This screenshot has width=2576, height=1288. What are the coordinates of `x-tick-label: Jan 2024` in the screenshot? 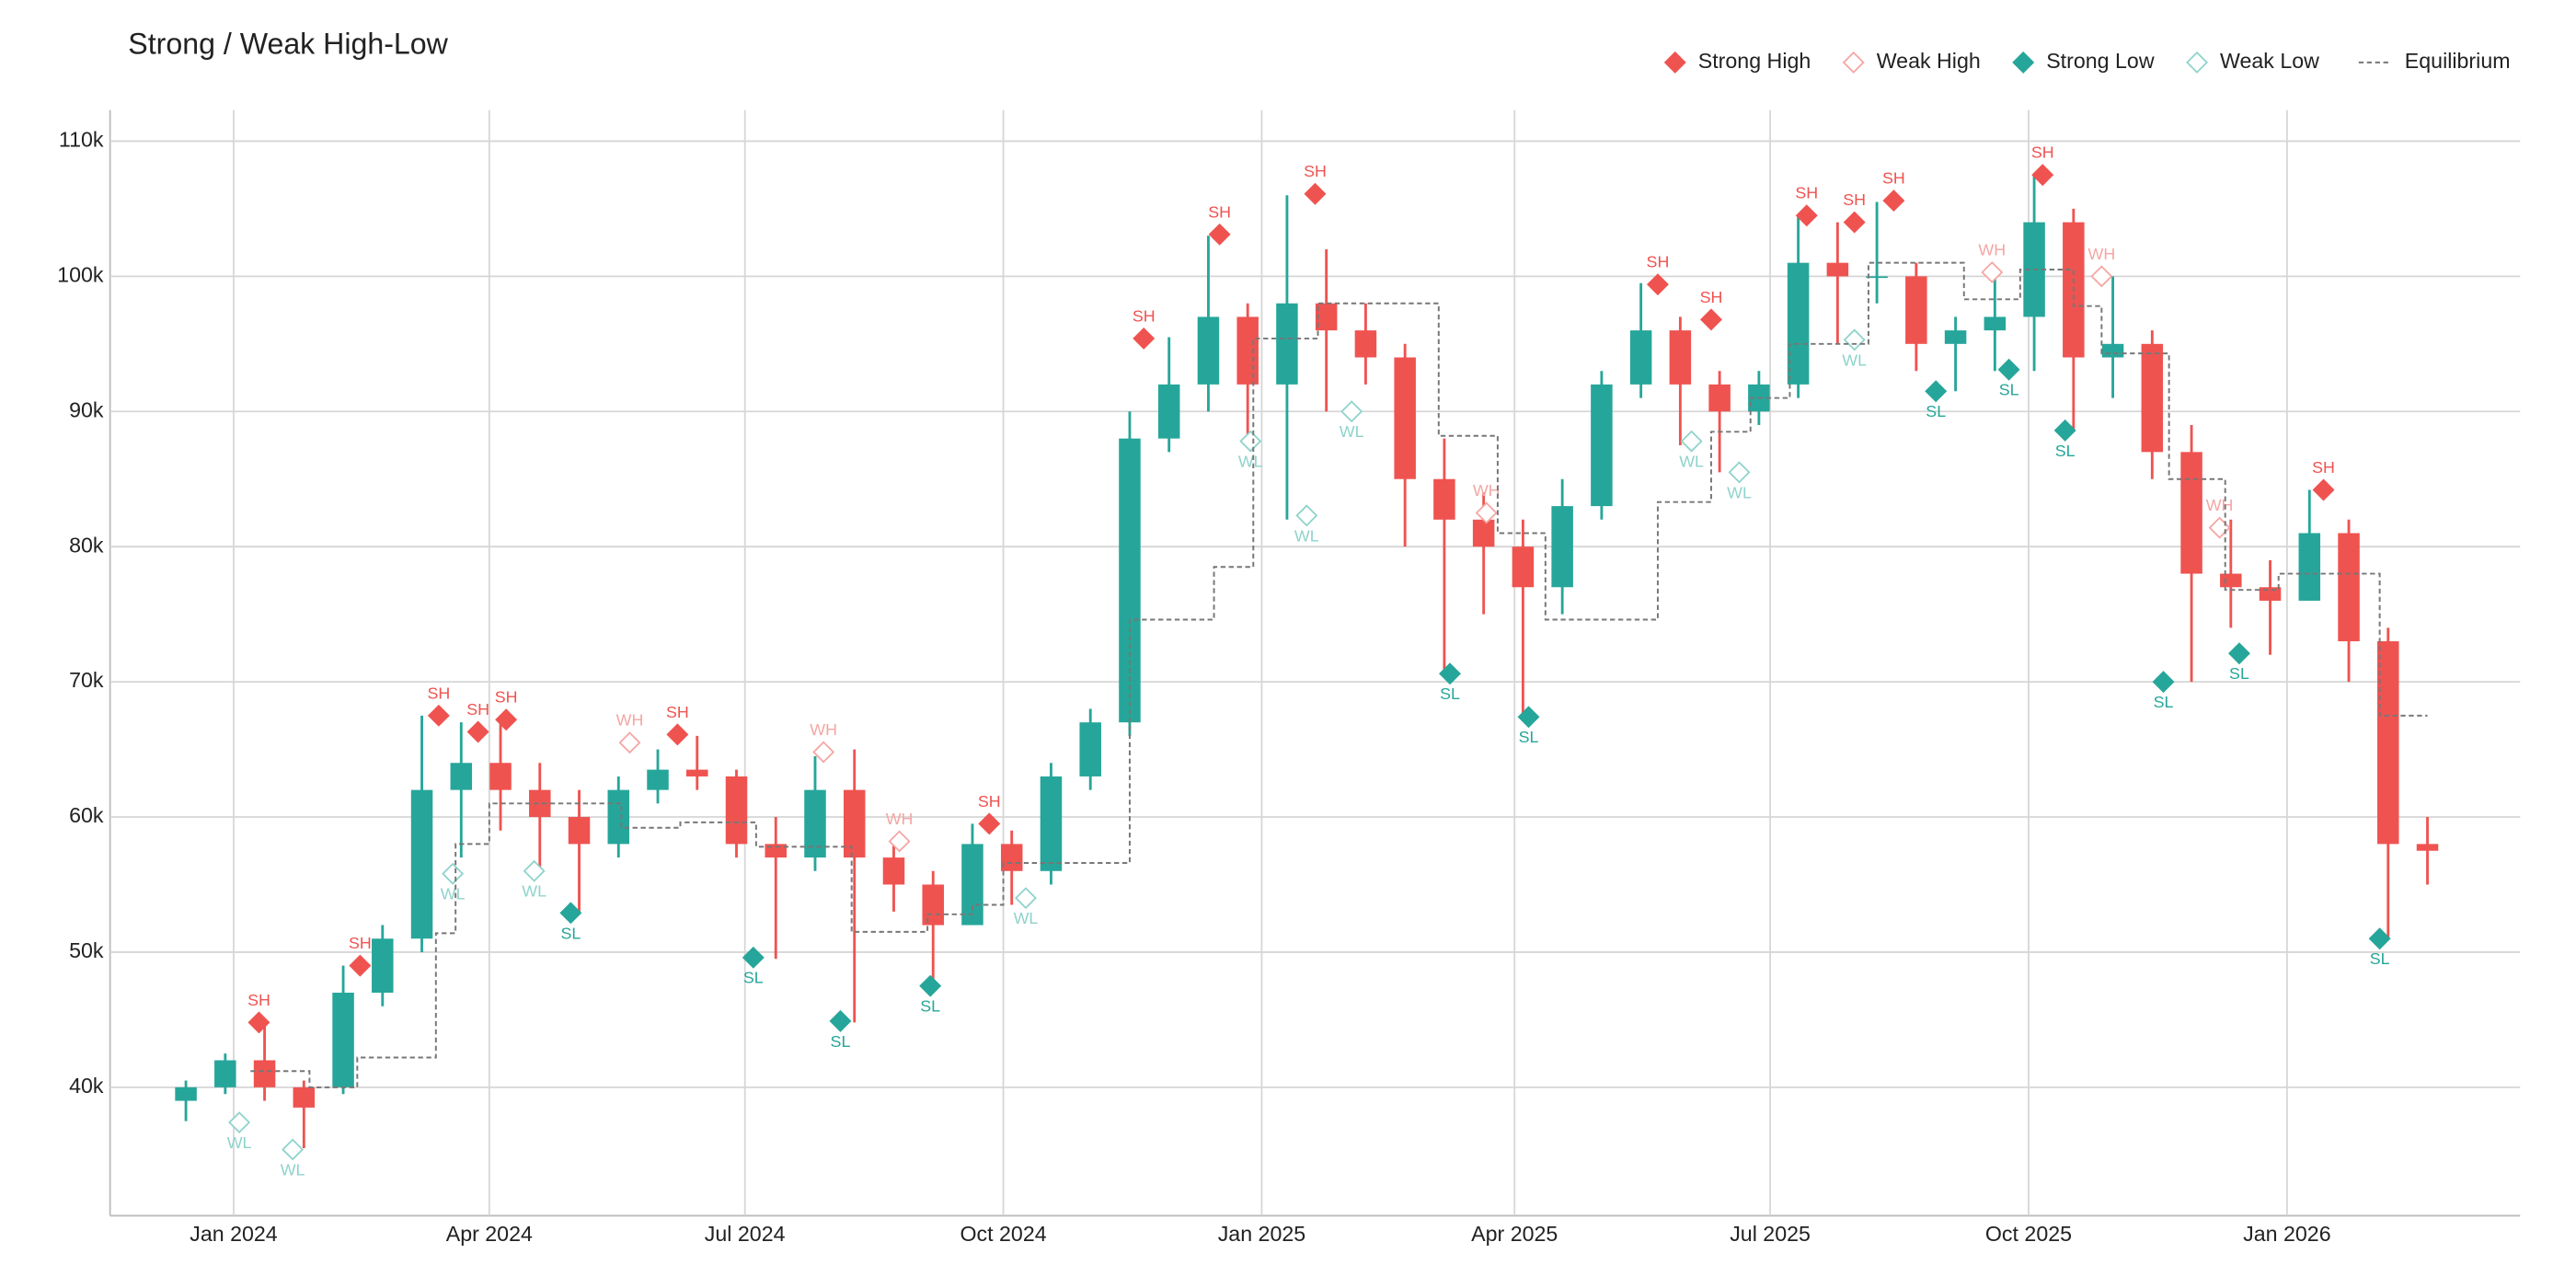 It's located at (234, 1234).